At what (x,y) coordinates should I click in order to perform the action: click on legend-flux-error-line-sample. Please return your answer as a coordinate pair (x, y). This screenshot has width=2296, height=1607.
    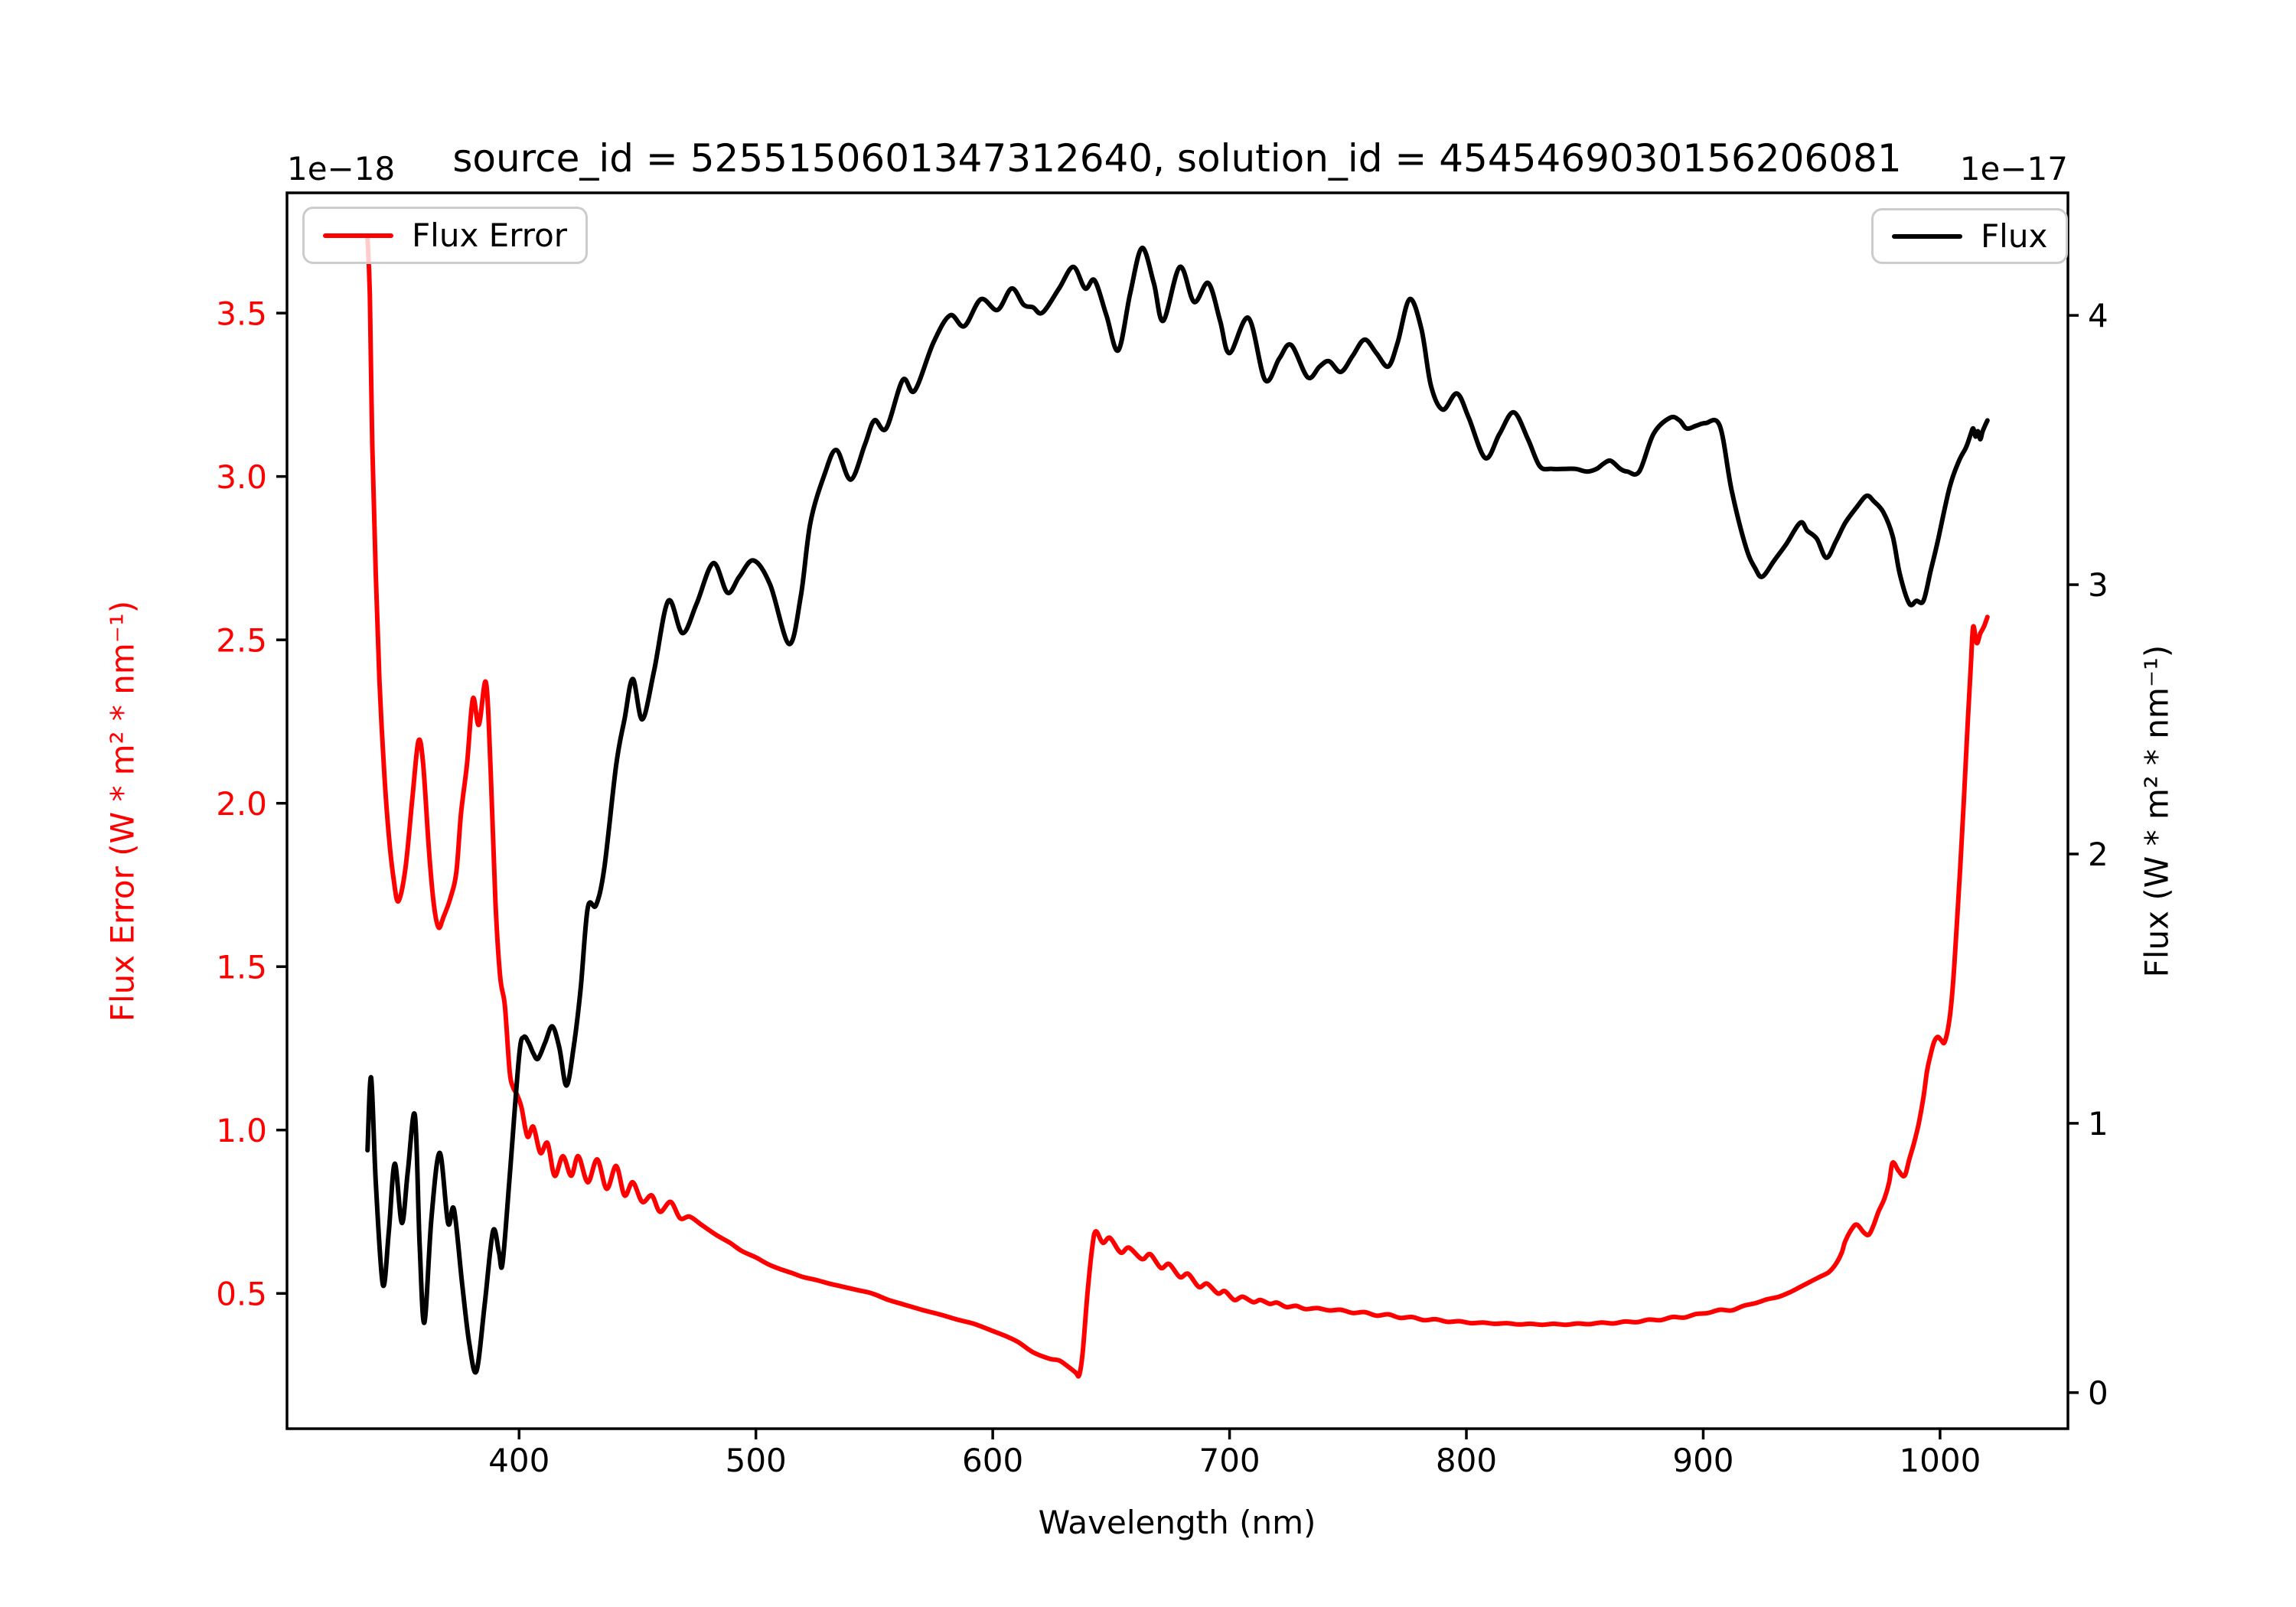
    Looking at the image, I should click on (358, 235).